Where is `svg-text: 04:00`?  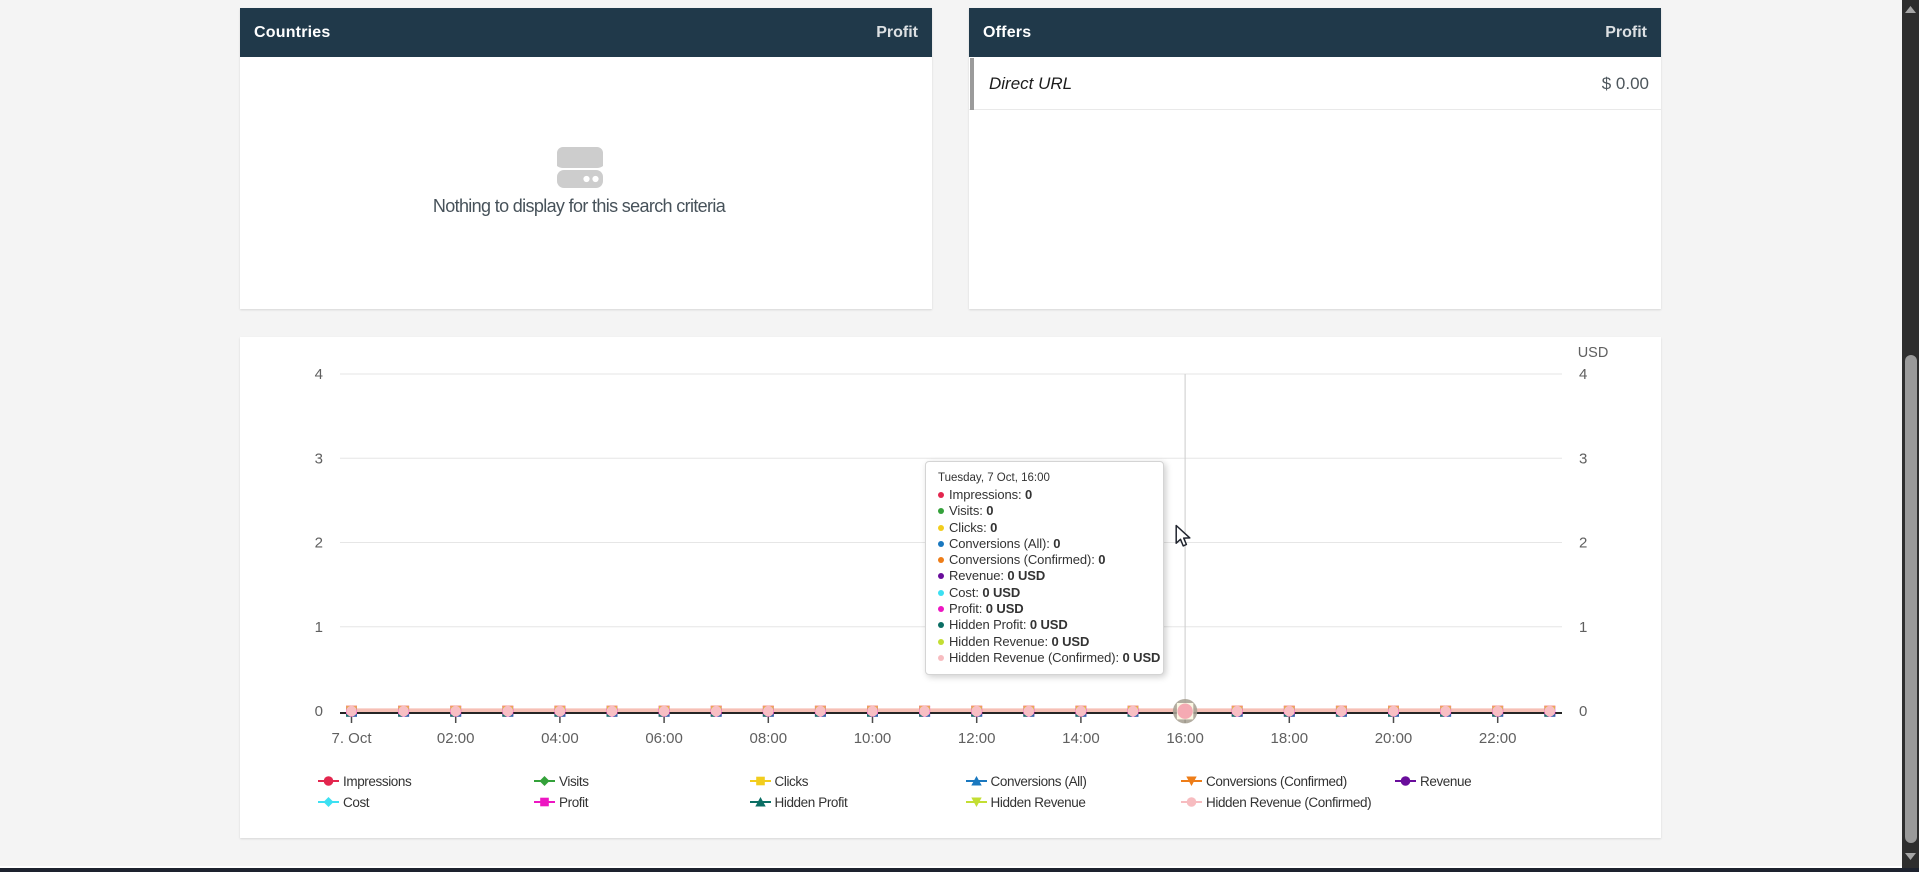 svg-text: 04:00 is located at coordinates (560, 738).